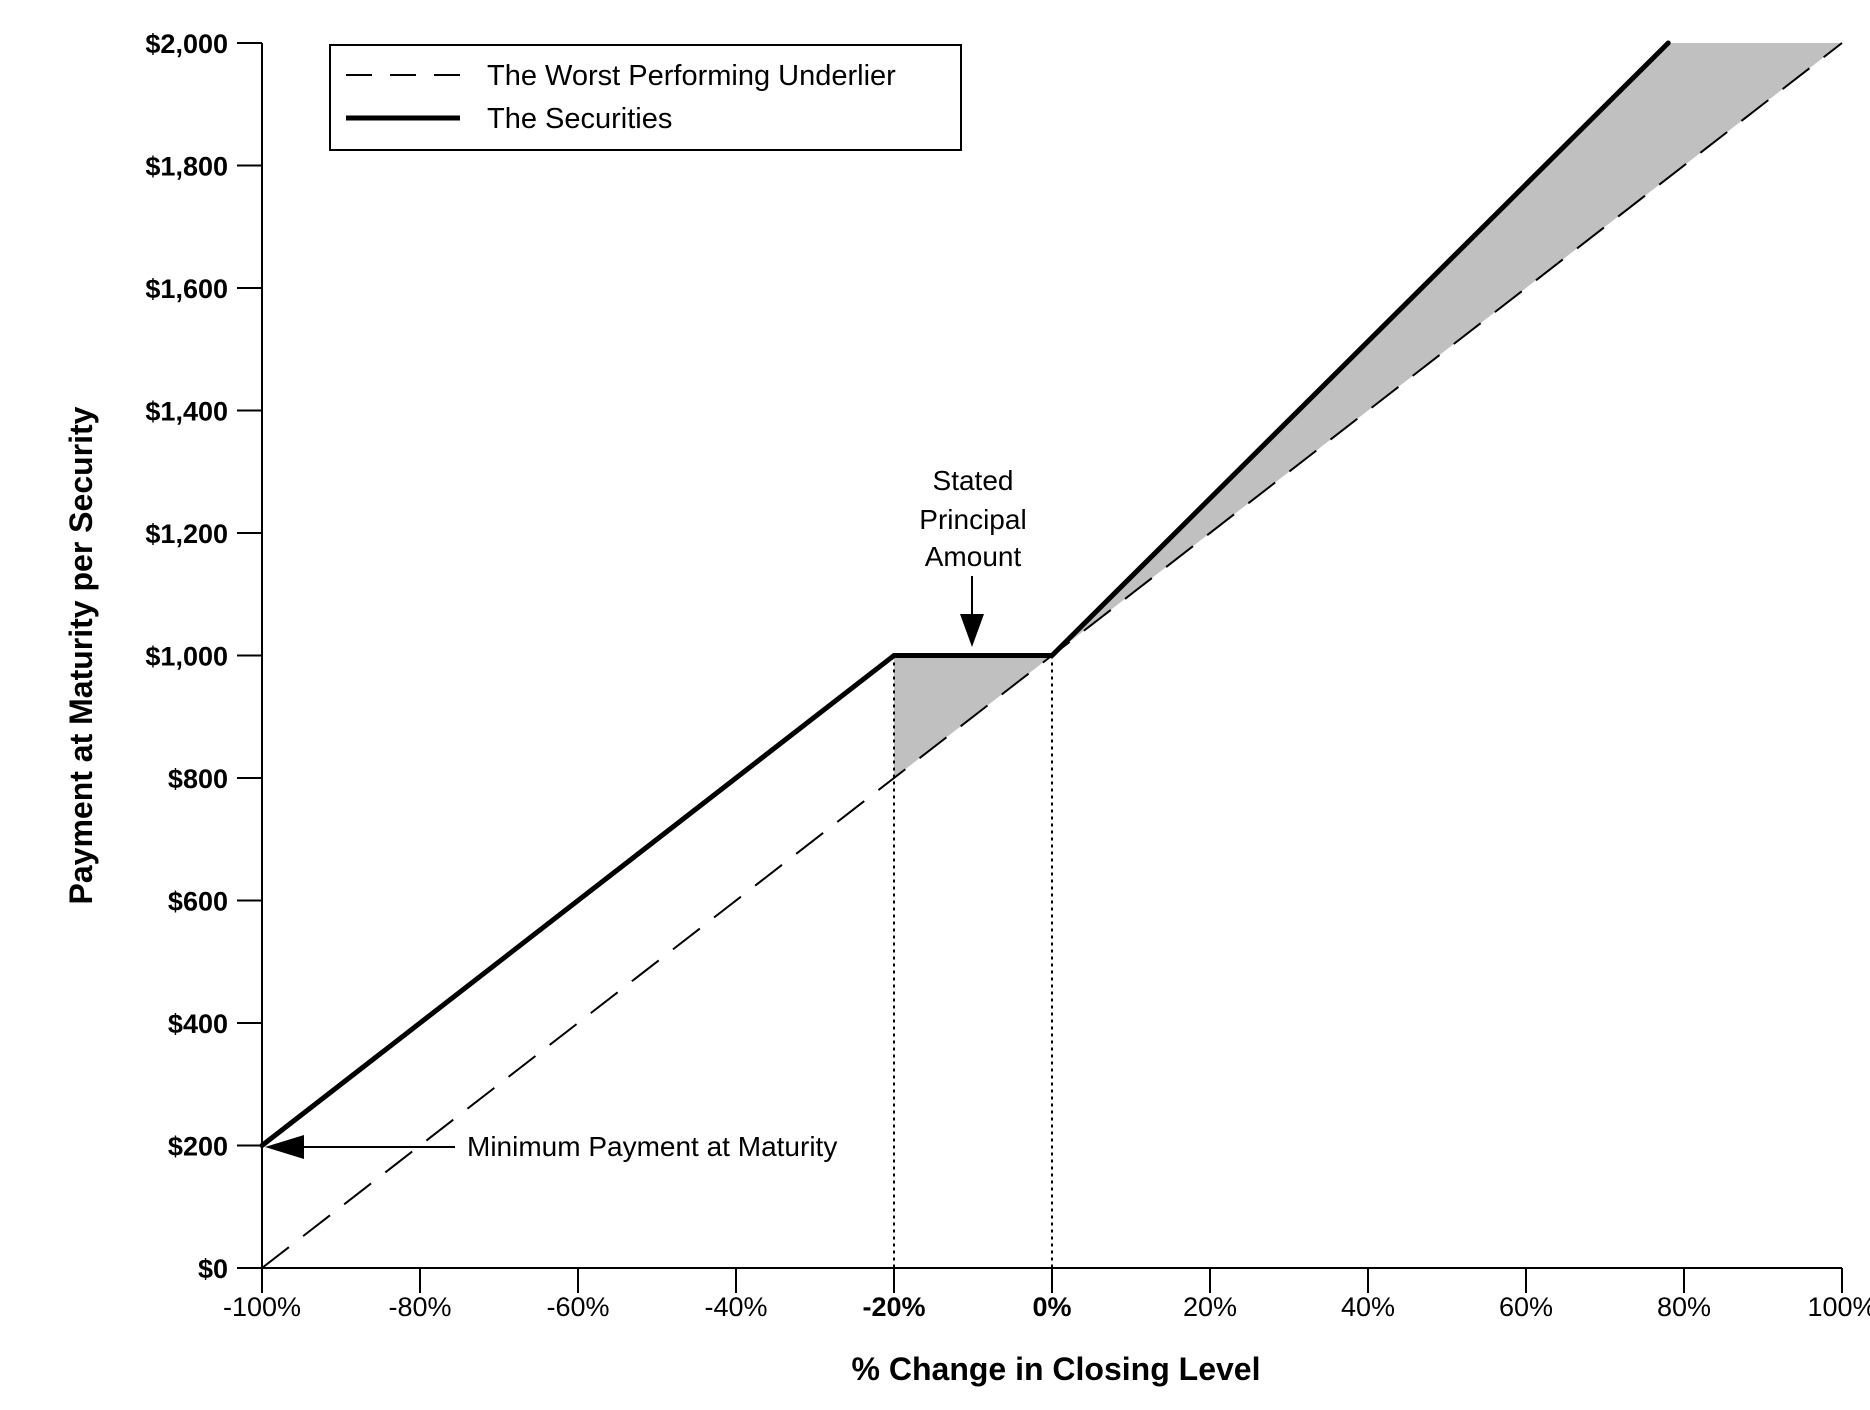 This screenshot has width=1870, height=1410. What do you see at coordinates (198, 1147) in the screenshot?
I see `y-tick-label: $200` at bounding box center [198, 1147].